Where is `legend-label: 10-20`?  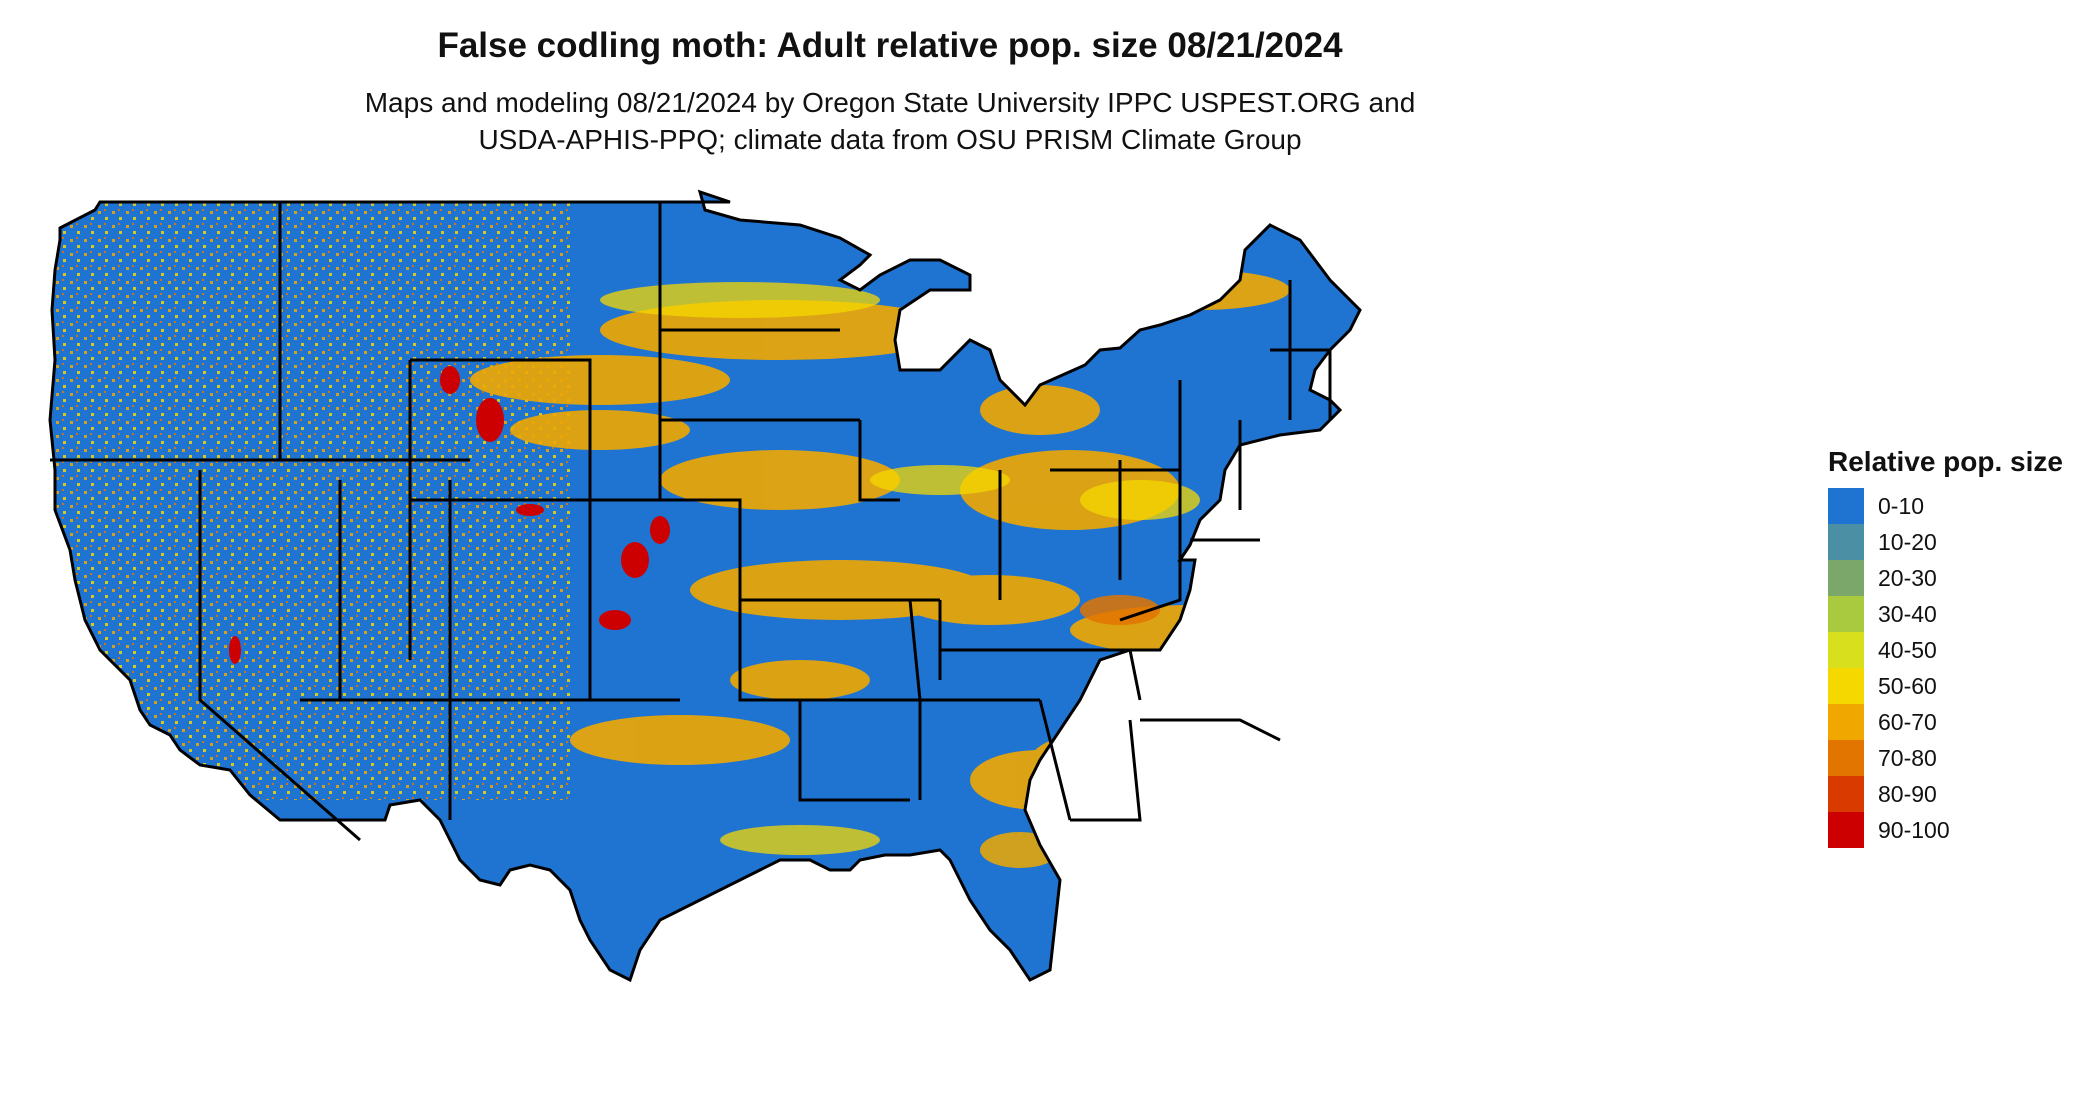 legend-label: 10-20 is located at coordinates (1907, 541).